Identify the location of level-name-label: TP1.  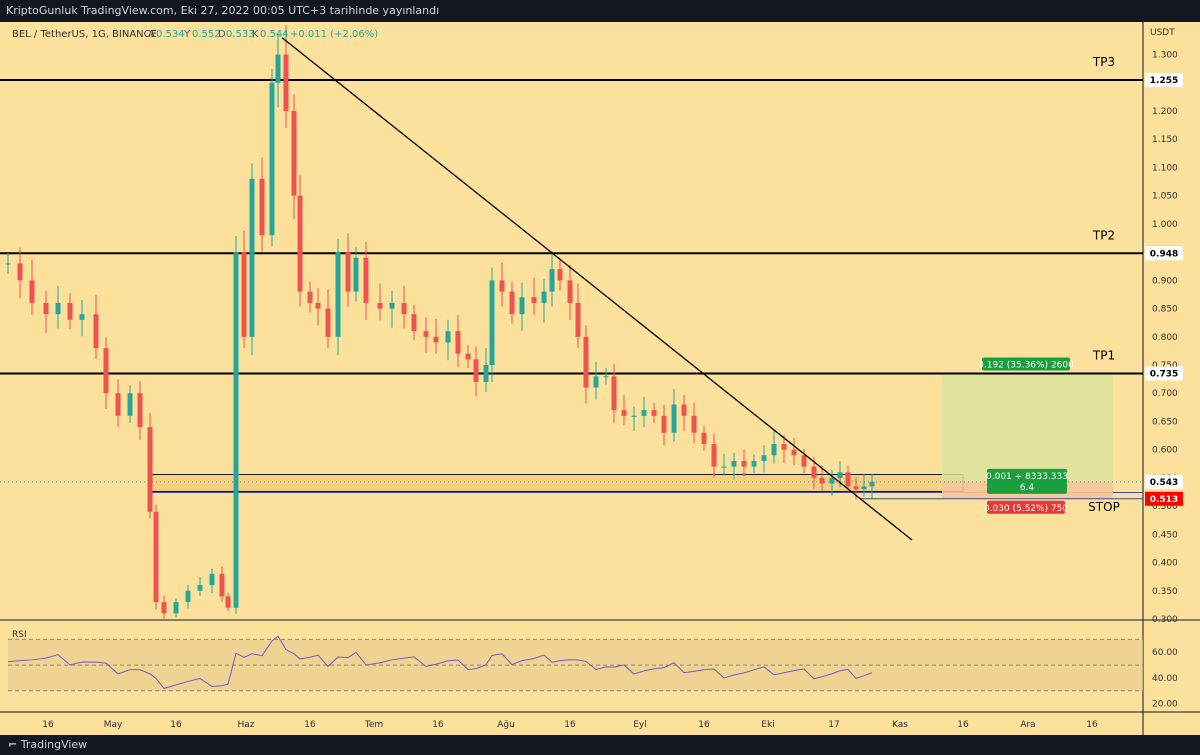
(1103, 355).